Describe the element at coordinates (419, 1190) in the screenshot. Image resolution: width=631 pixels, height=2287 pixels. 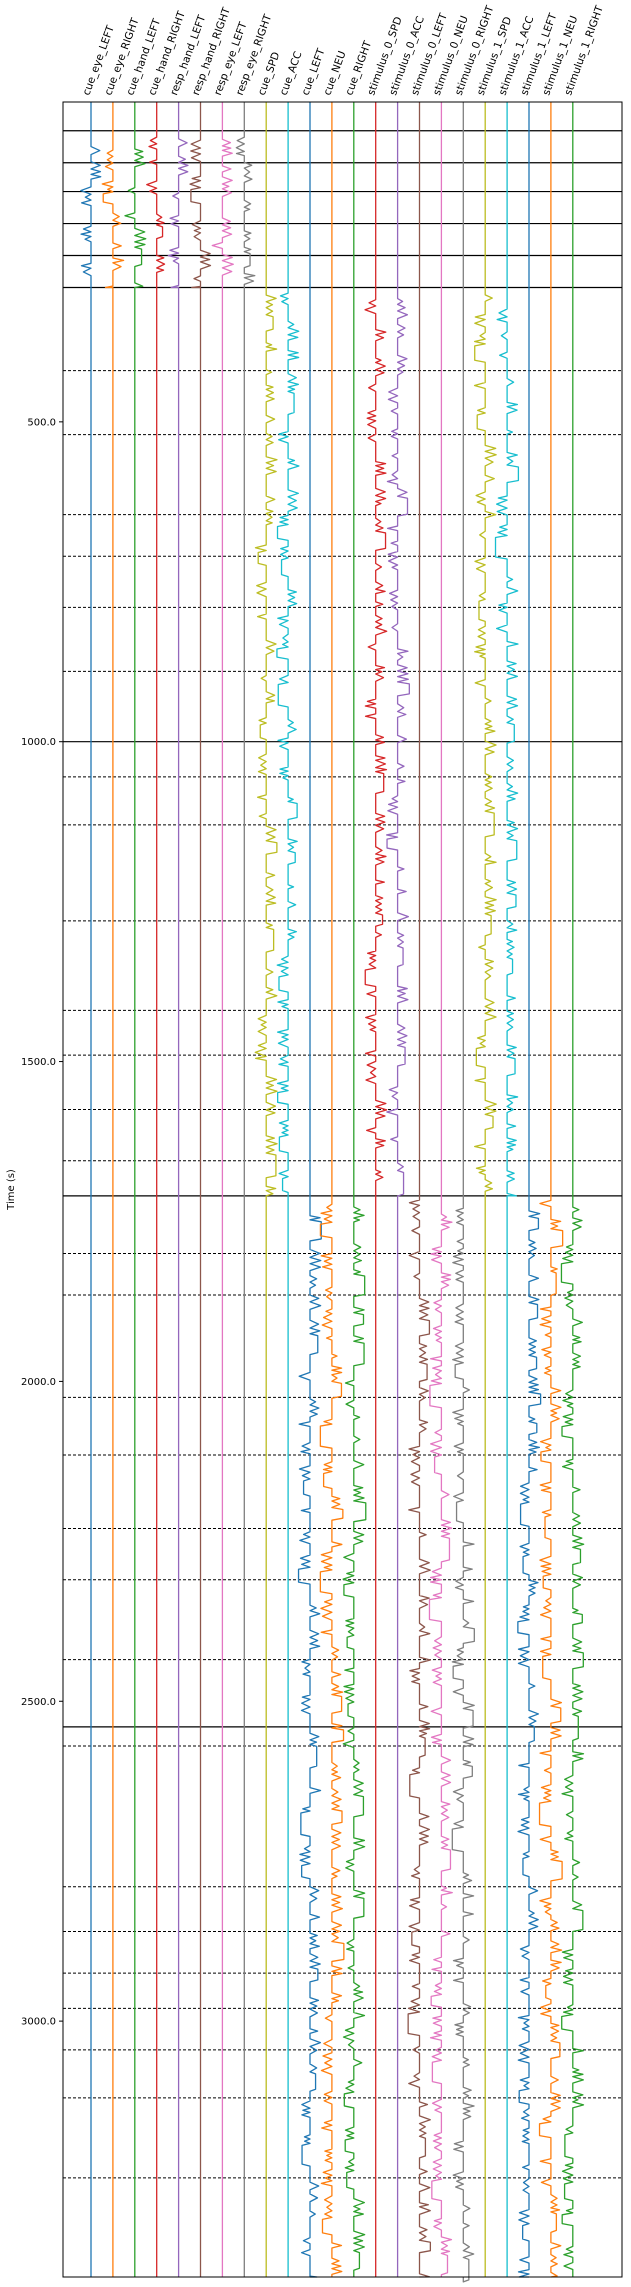
I see `trace-stimulus_0_LEFT` at that location.